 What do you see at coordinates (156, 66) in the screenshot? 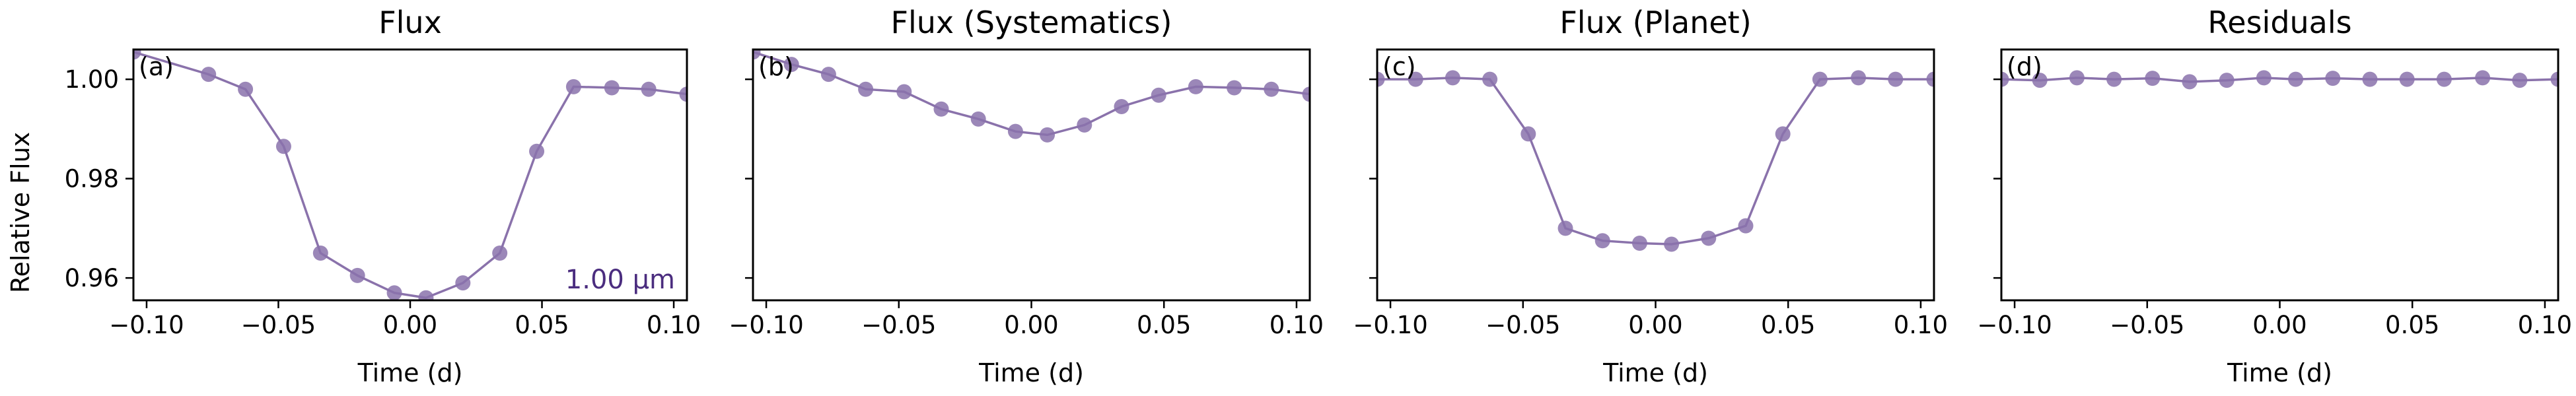
I see `panel-label: (a)` at bounding box center [156, 66].